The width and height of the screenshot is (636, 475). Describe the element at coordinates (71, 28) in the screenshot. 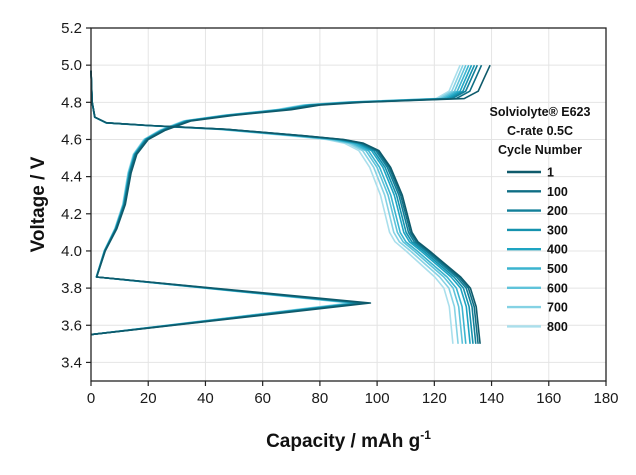

I see `y-tick-label: 5.2` at that location.